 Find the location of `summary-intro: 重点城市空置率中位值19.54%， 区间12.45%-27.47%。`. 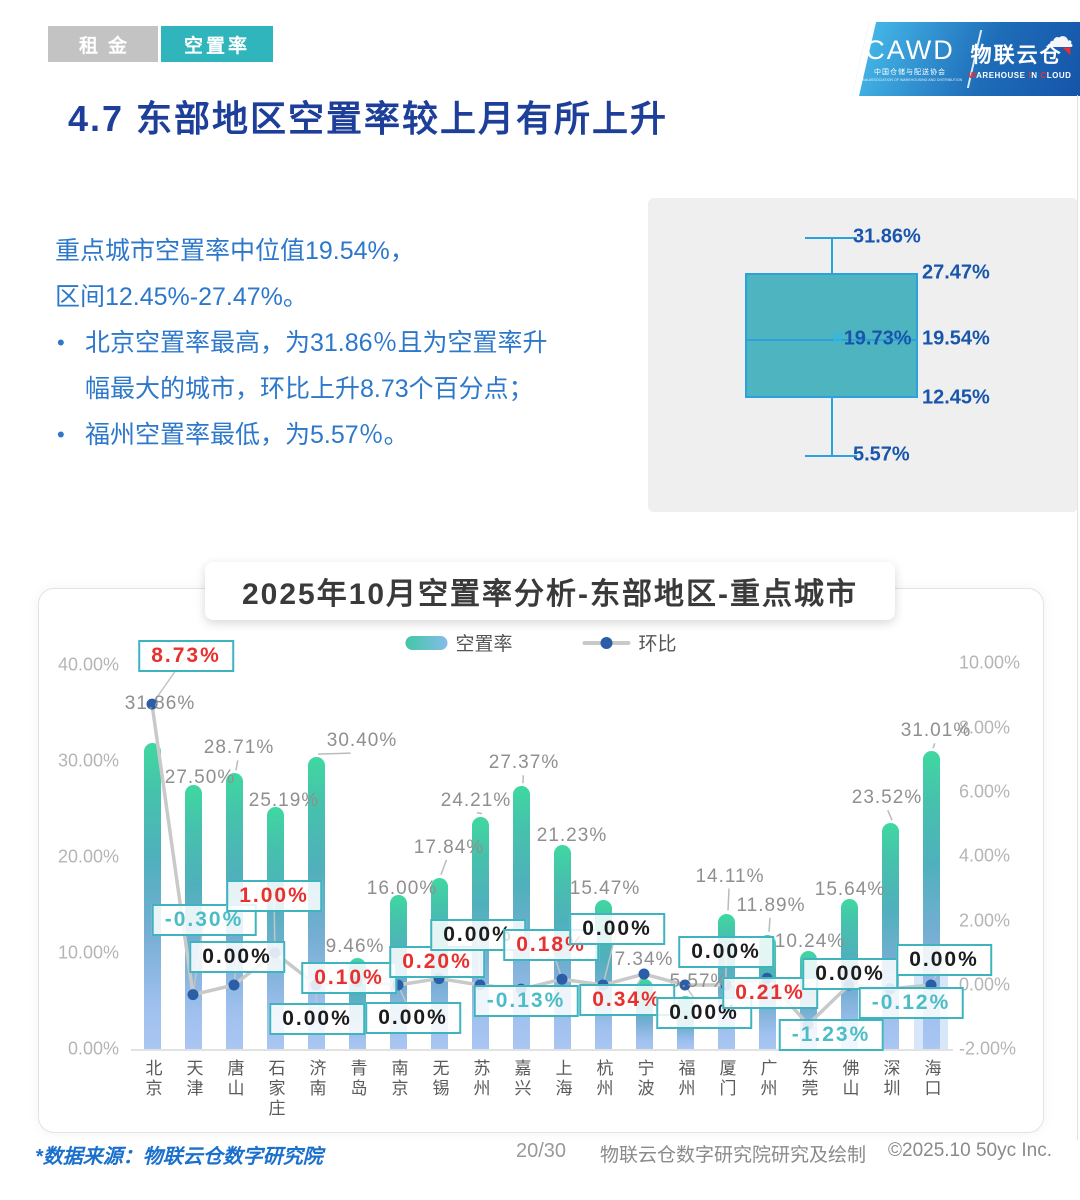

summary-intro: 重点城市空置率中位值19.54%， 区间12.45%-27.47%。 is located at coordinates (355, 274).